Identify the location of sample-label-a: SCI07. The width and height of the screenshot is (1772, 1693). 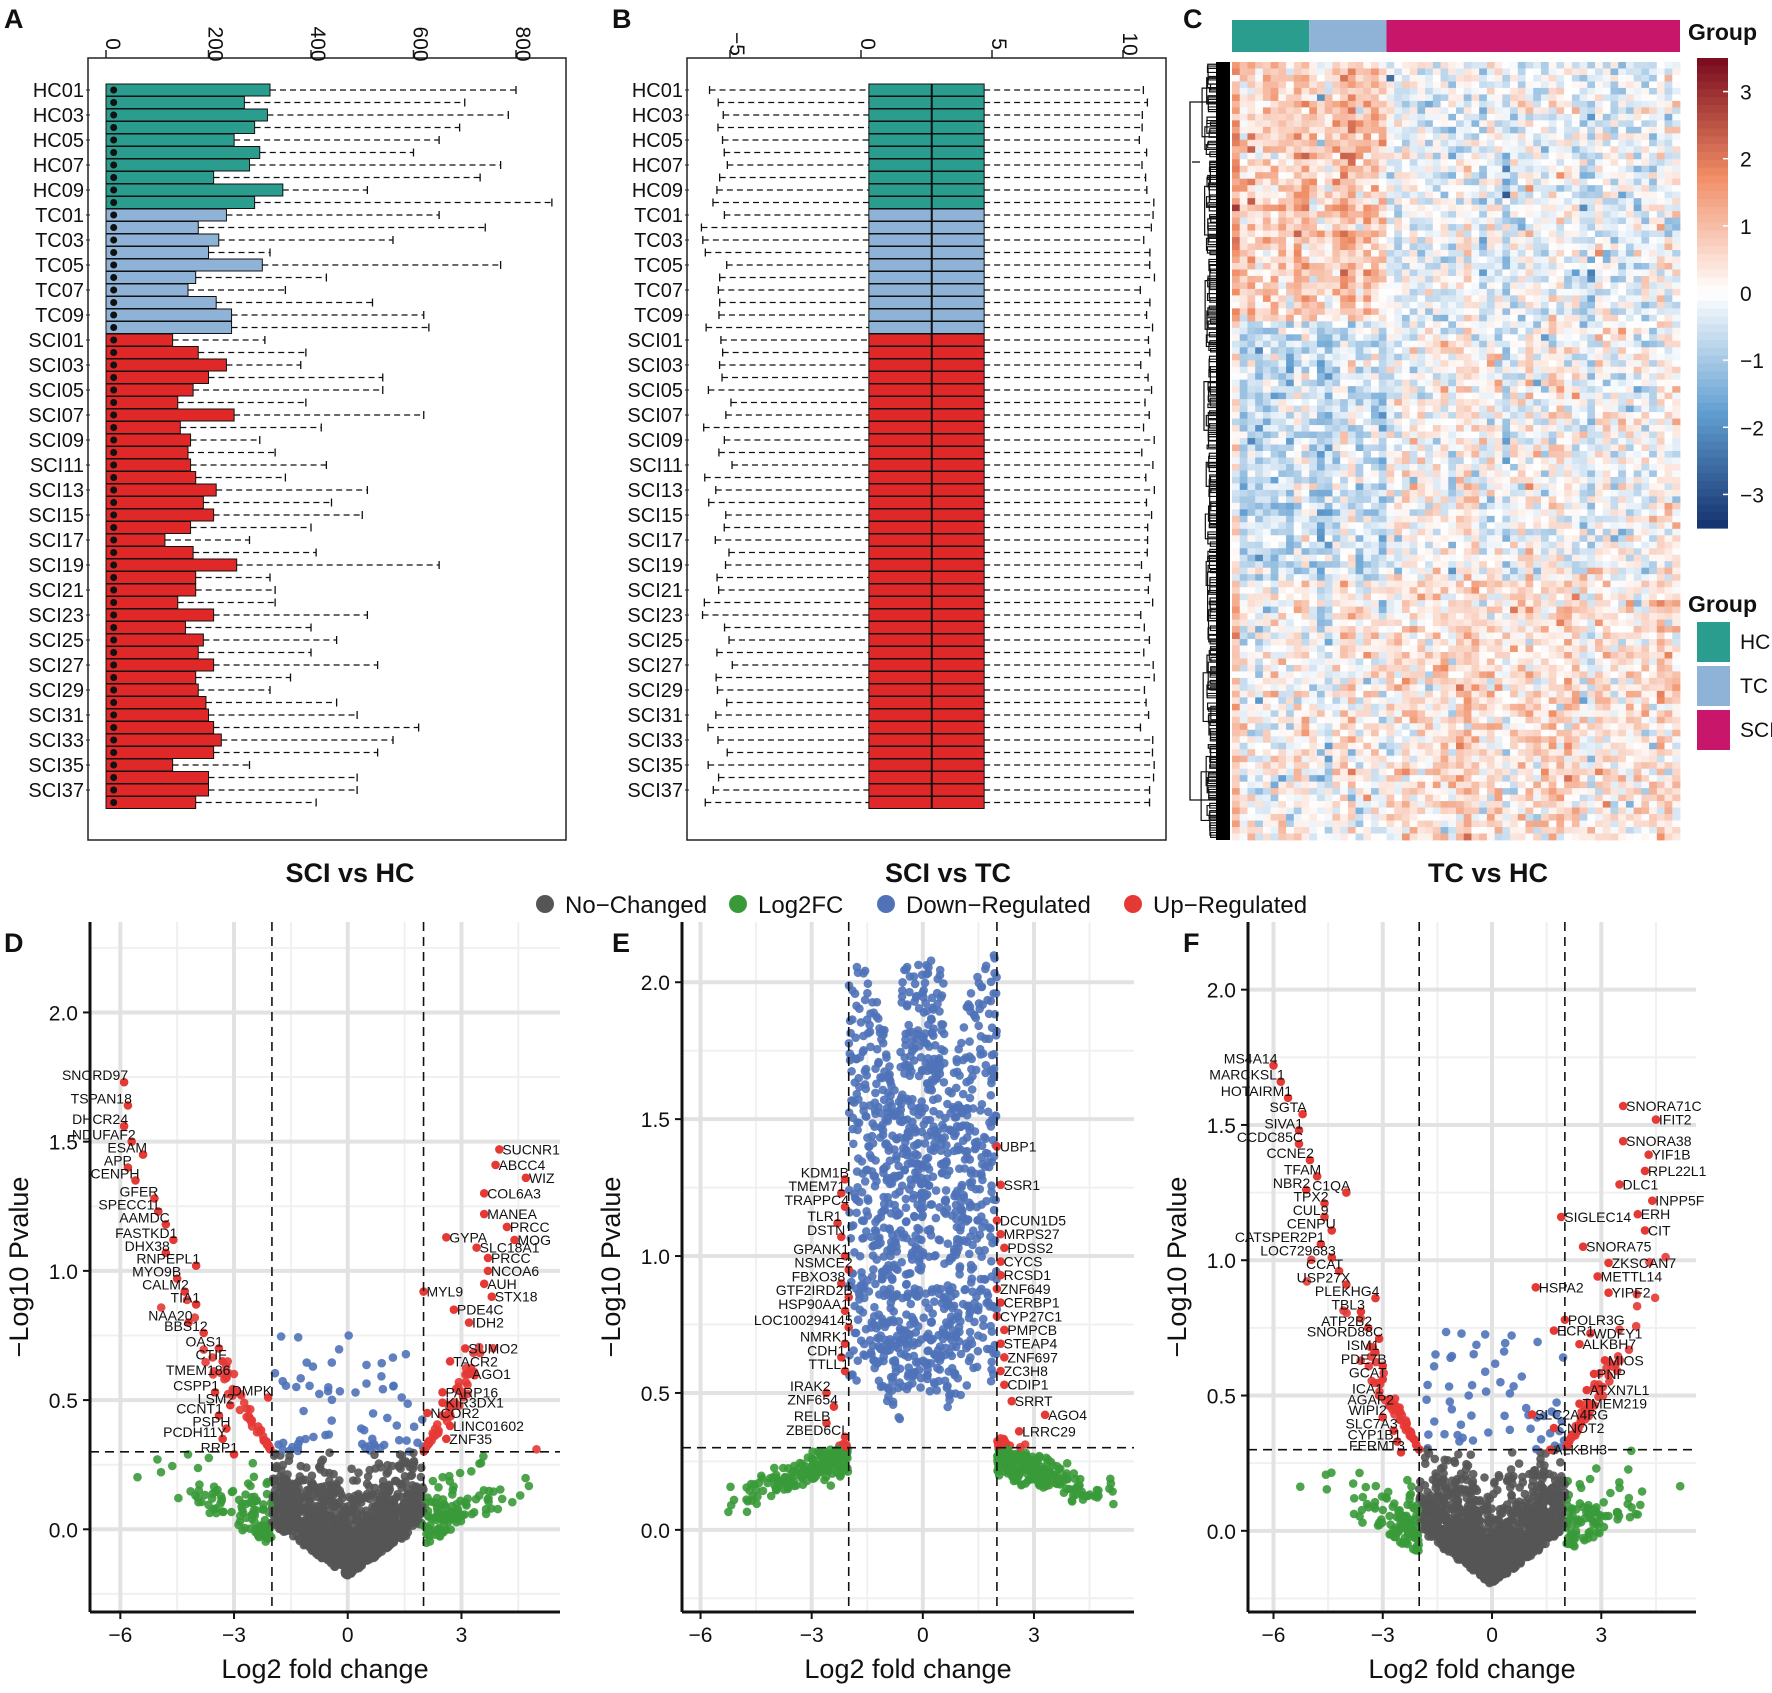
(56, 416).